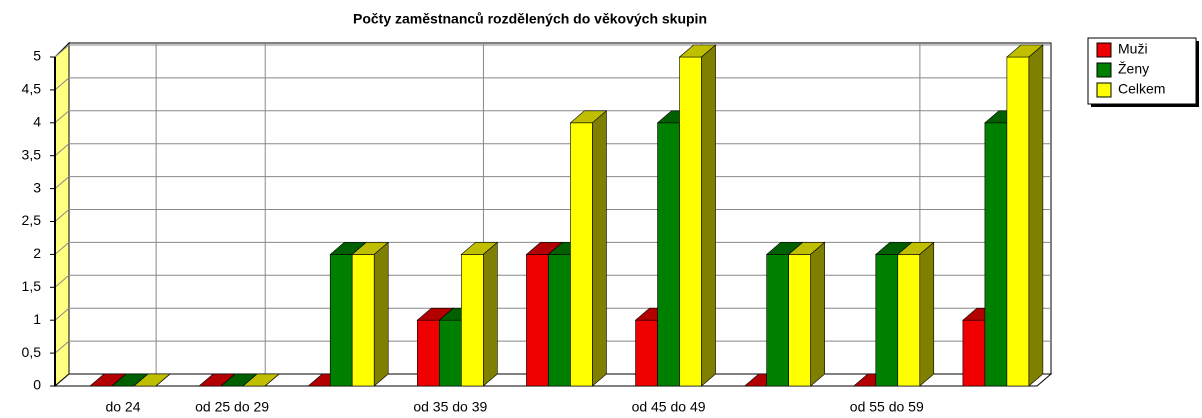  What do you see at coordinates (450, 407) in the screenshot?
I see `x-tick-label: od 35 do 39` at bounding box center [450, 407].